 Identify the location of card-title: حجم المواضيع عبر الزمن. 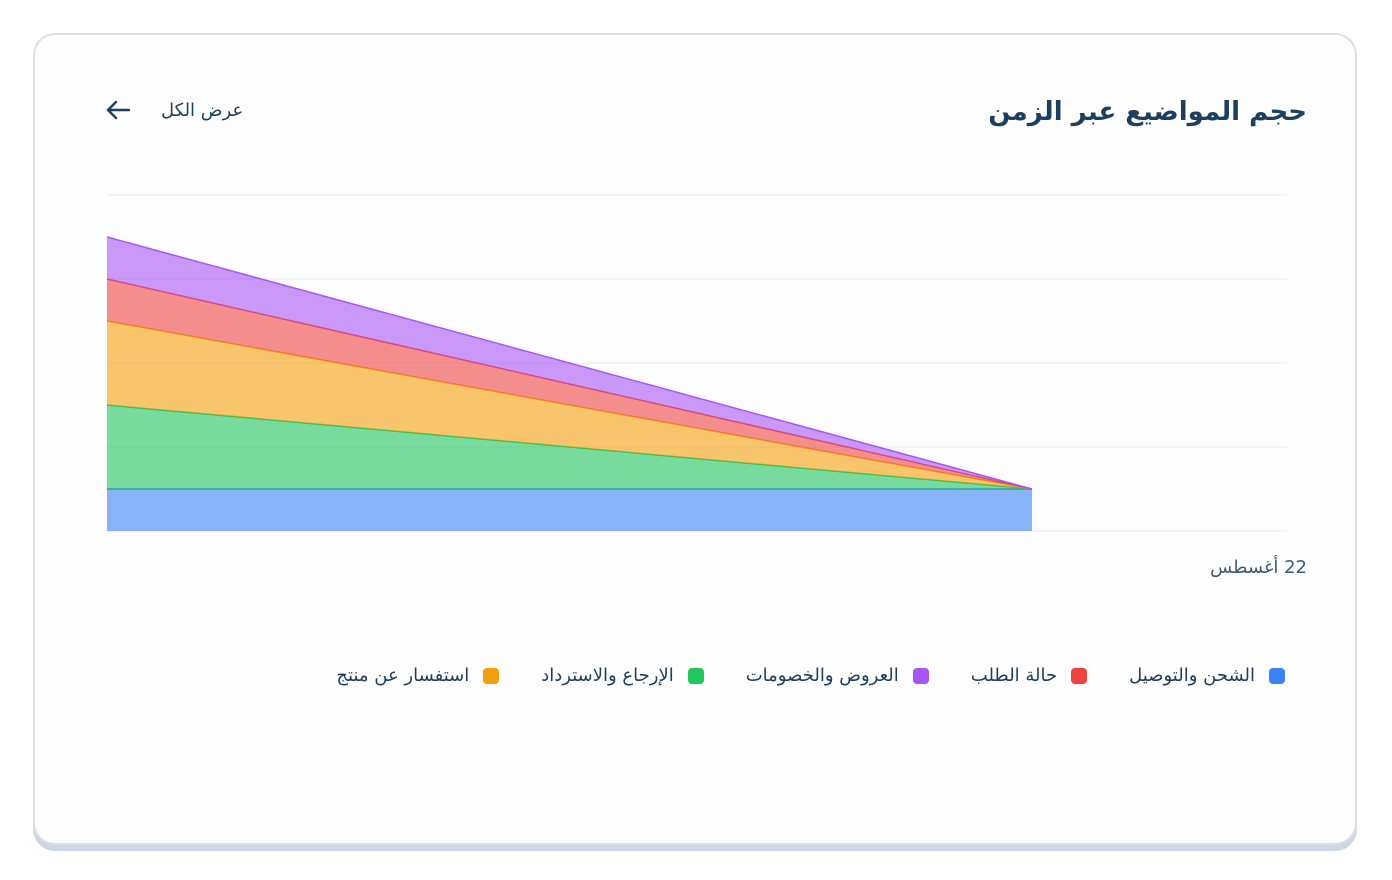
(1147, 112).